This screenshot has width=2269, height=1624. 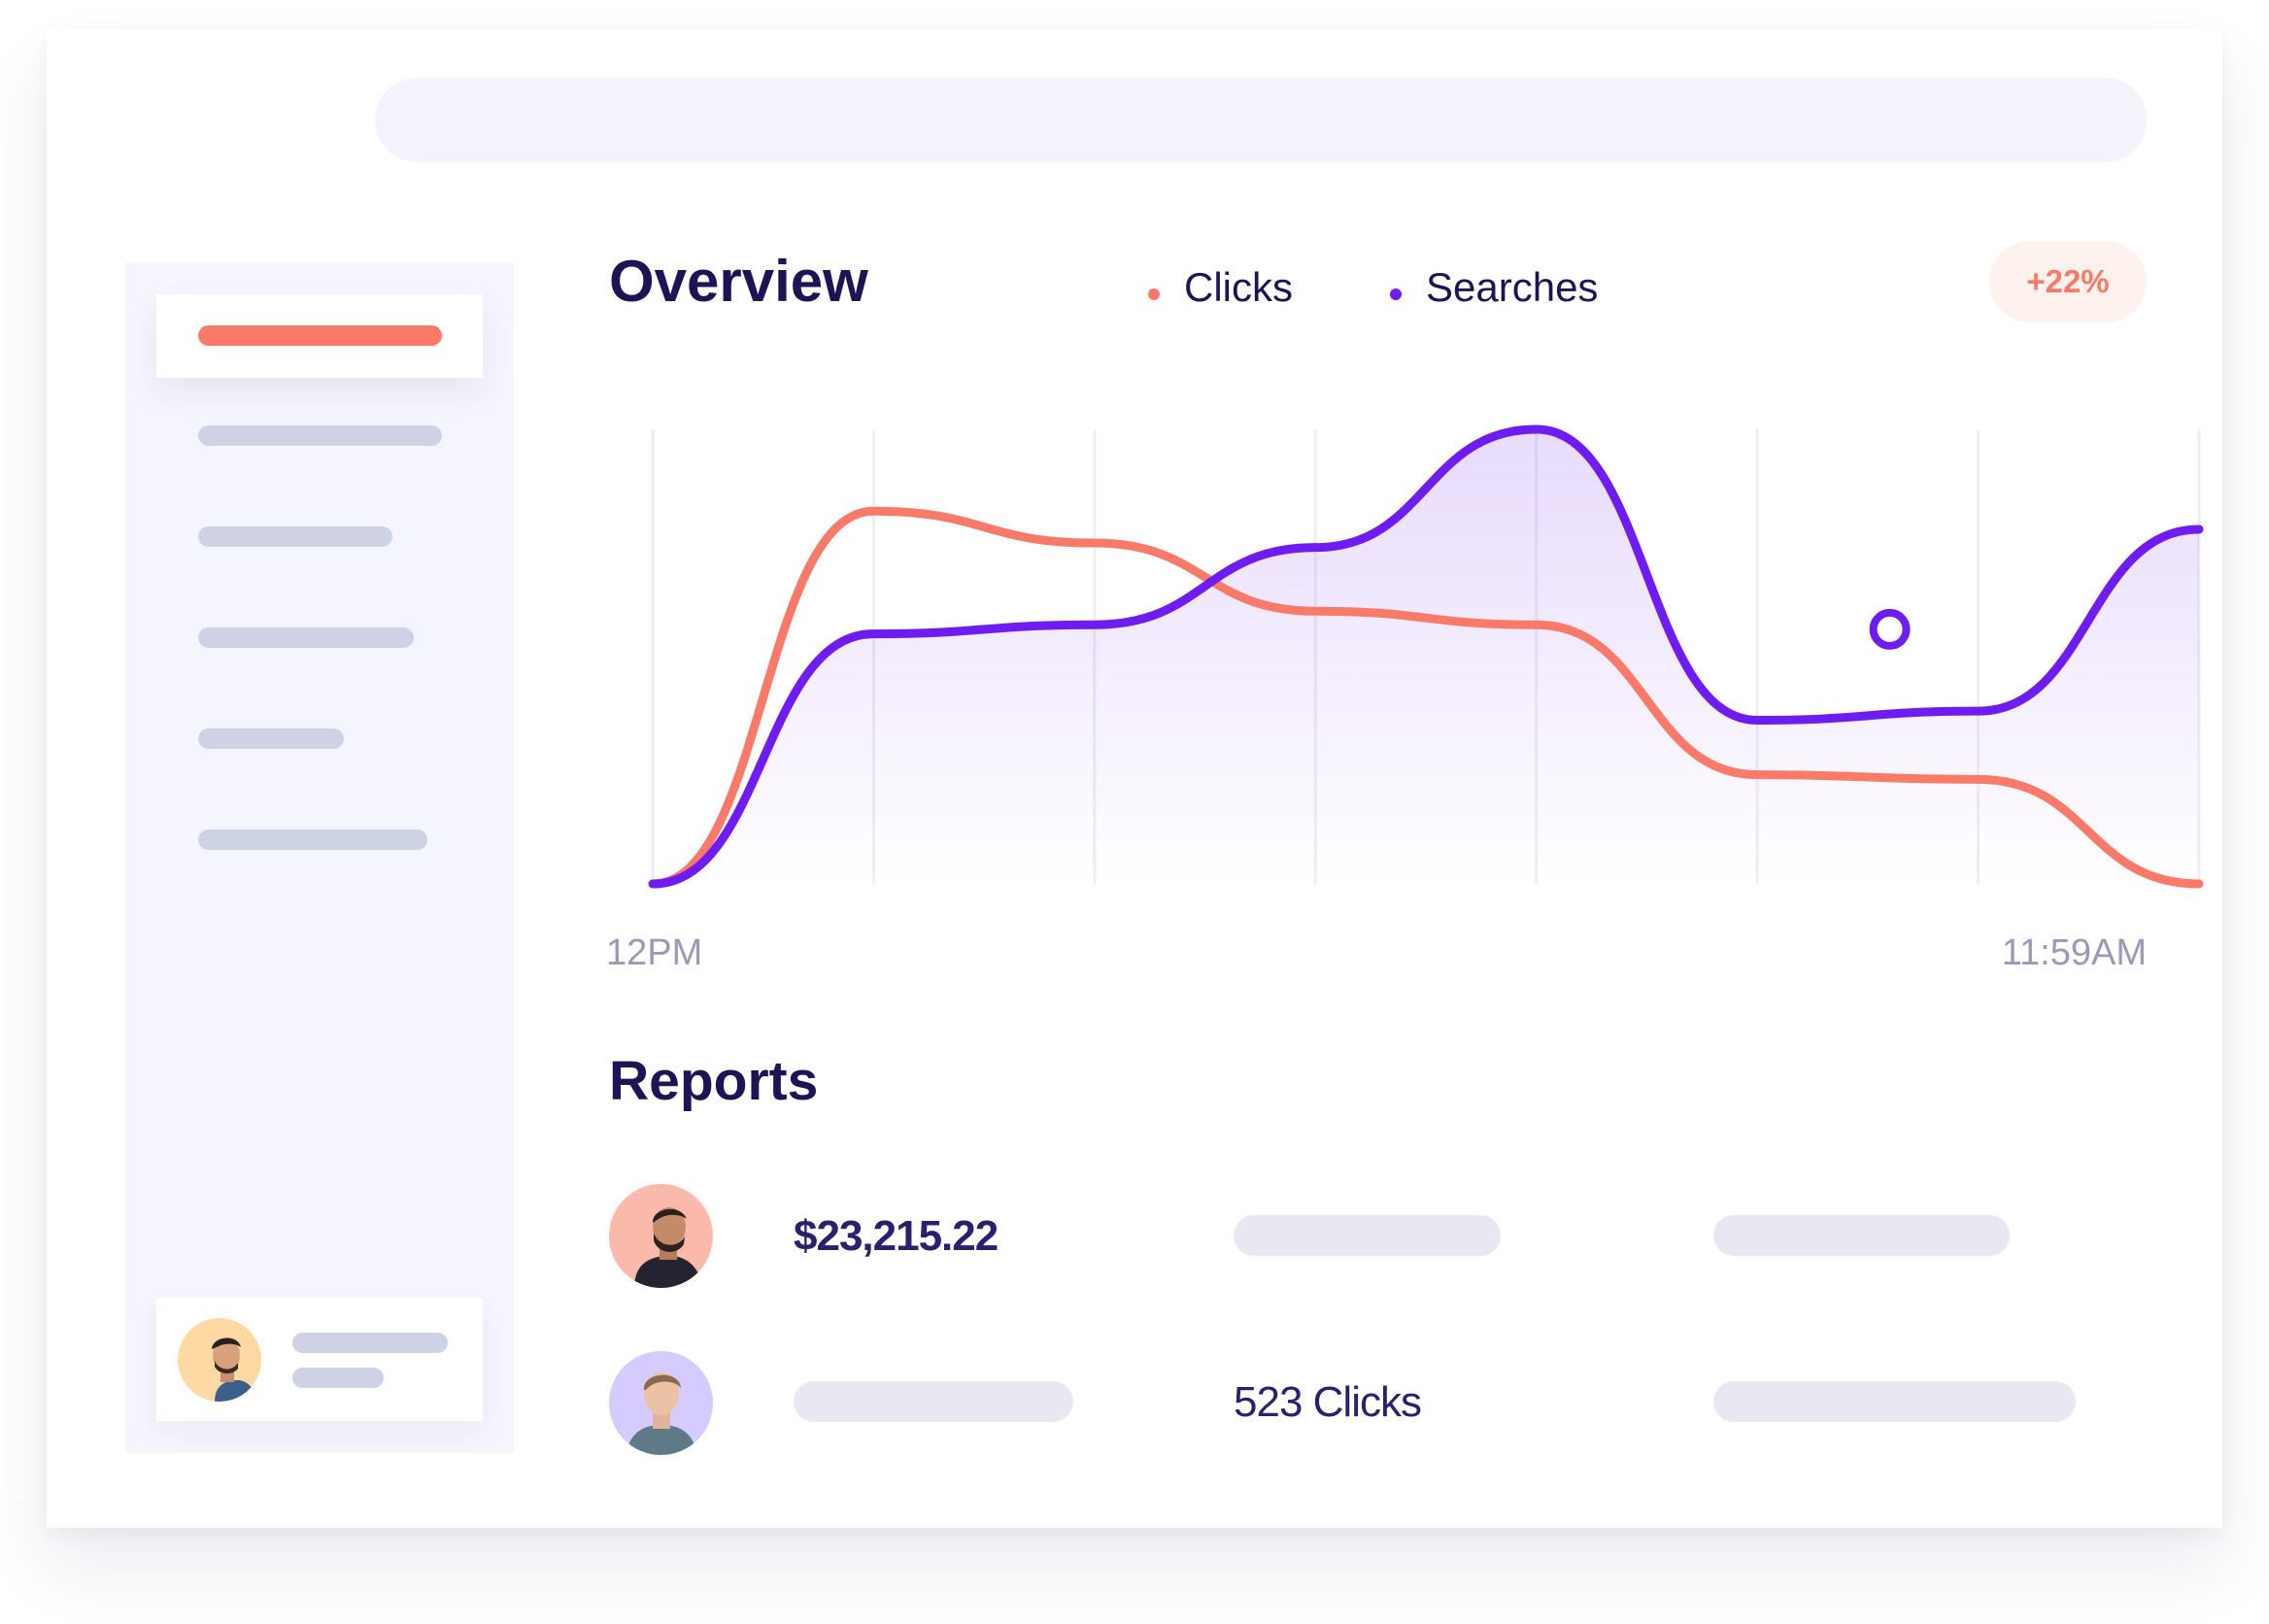 What do you see at coordinates (714, 1081) in the screenshot?
I see `reports-title: Reports` at bounding box center [714, 1081].